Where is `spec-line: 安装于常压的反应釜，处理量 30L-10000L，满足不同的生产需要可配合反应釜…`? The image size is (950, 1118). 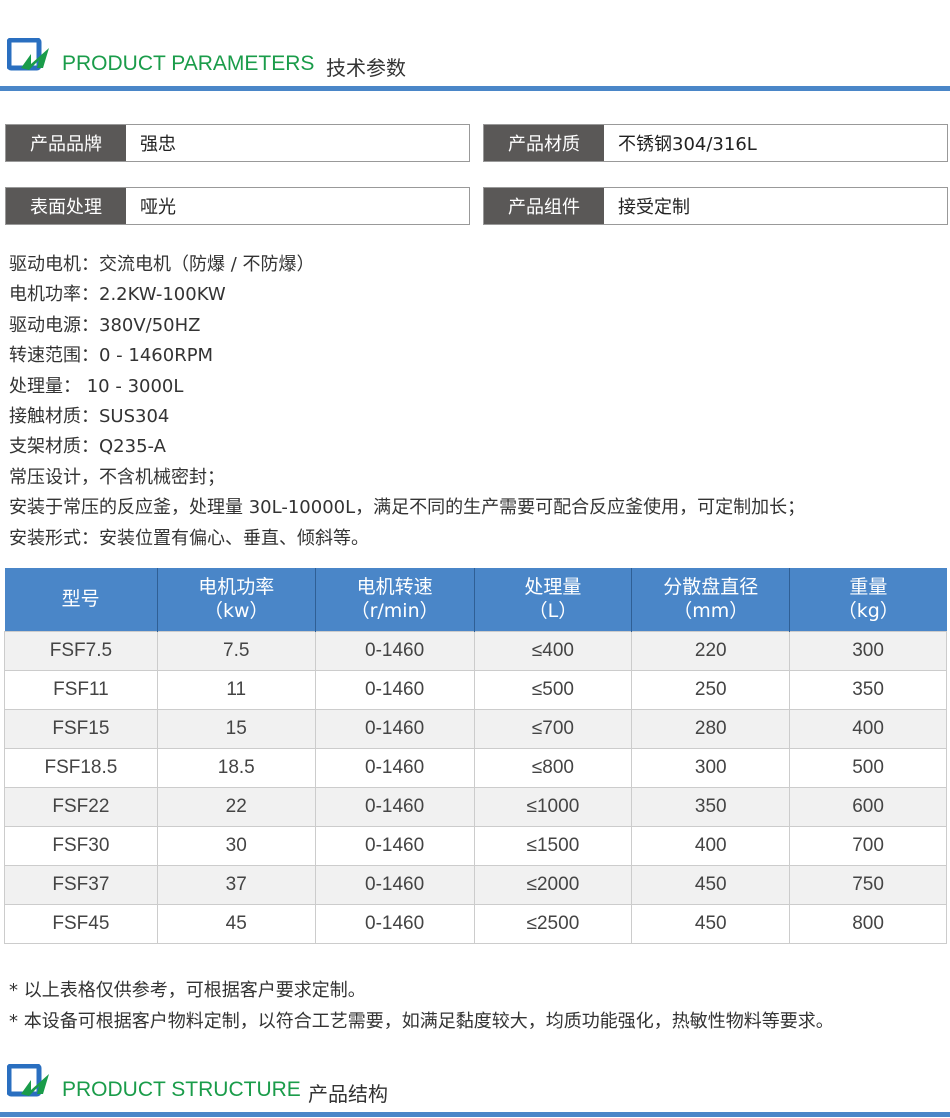 spec-line: 安装于常压的反应釜，处理量 30L-10000L，满足不同的生产需要可配合反应釜… is located at coordinates (407, 508).